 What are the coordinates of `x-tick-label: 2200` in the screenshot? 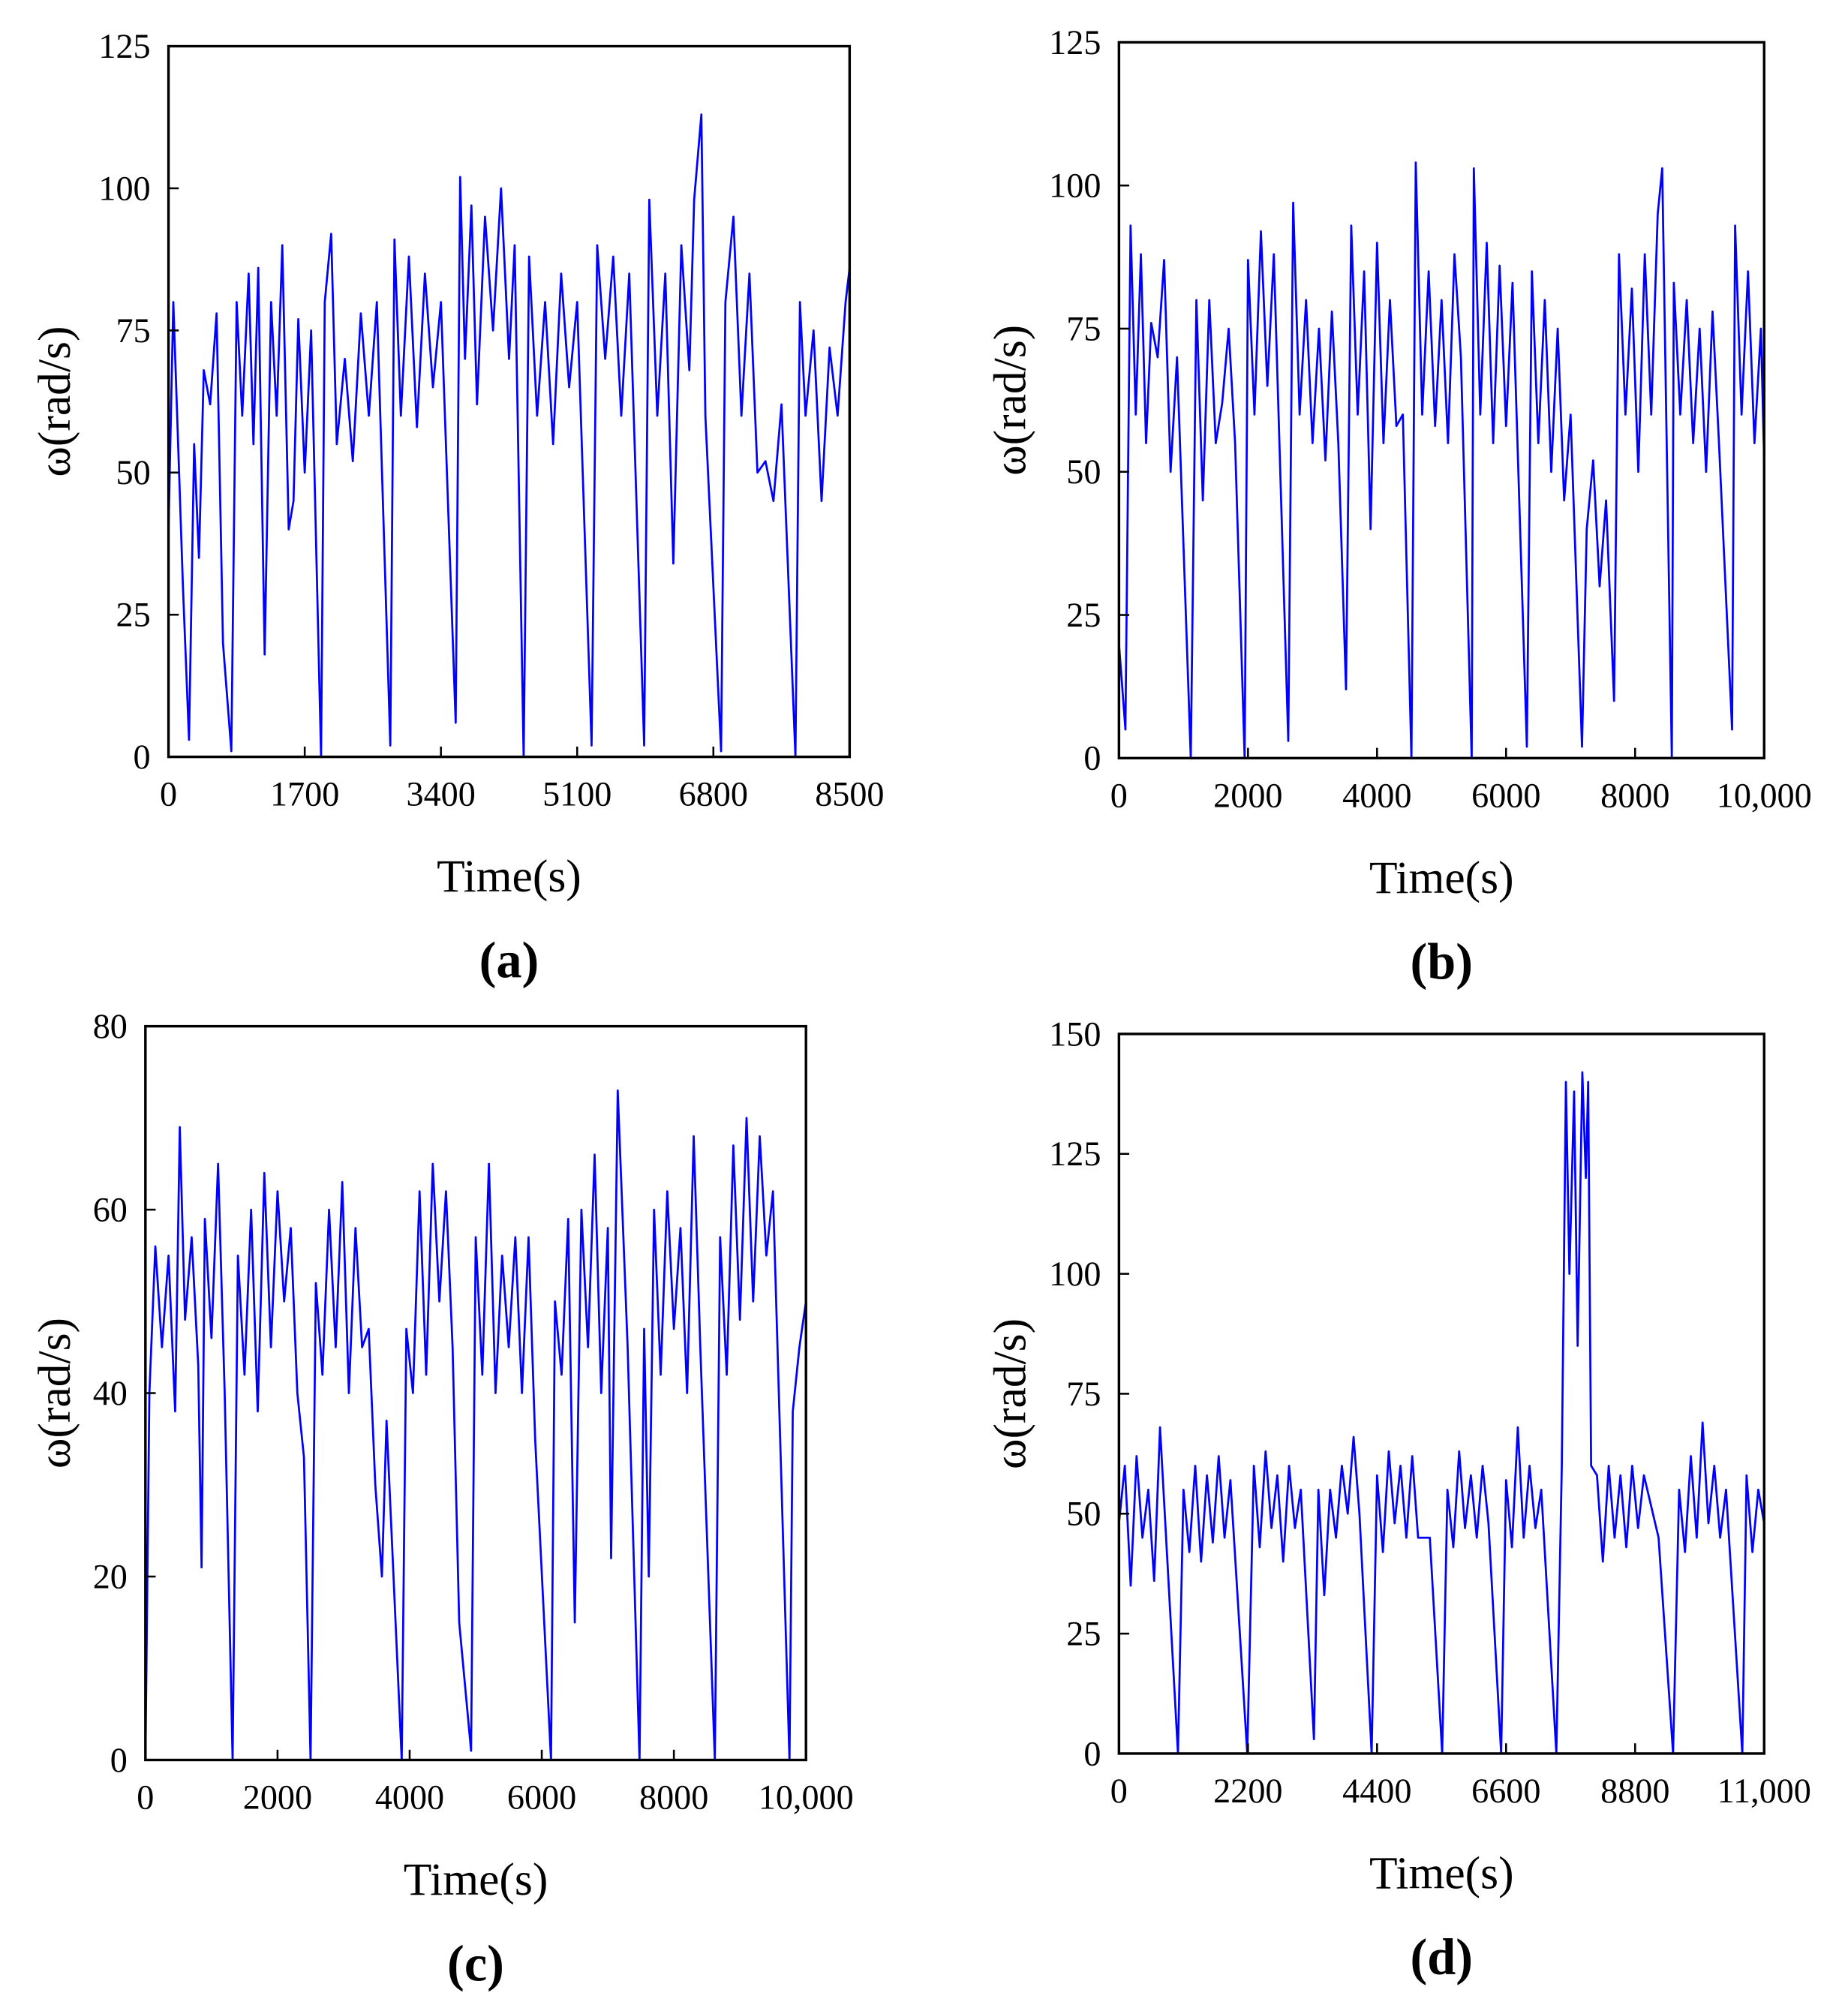 It's located at (1248, 1791).